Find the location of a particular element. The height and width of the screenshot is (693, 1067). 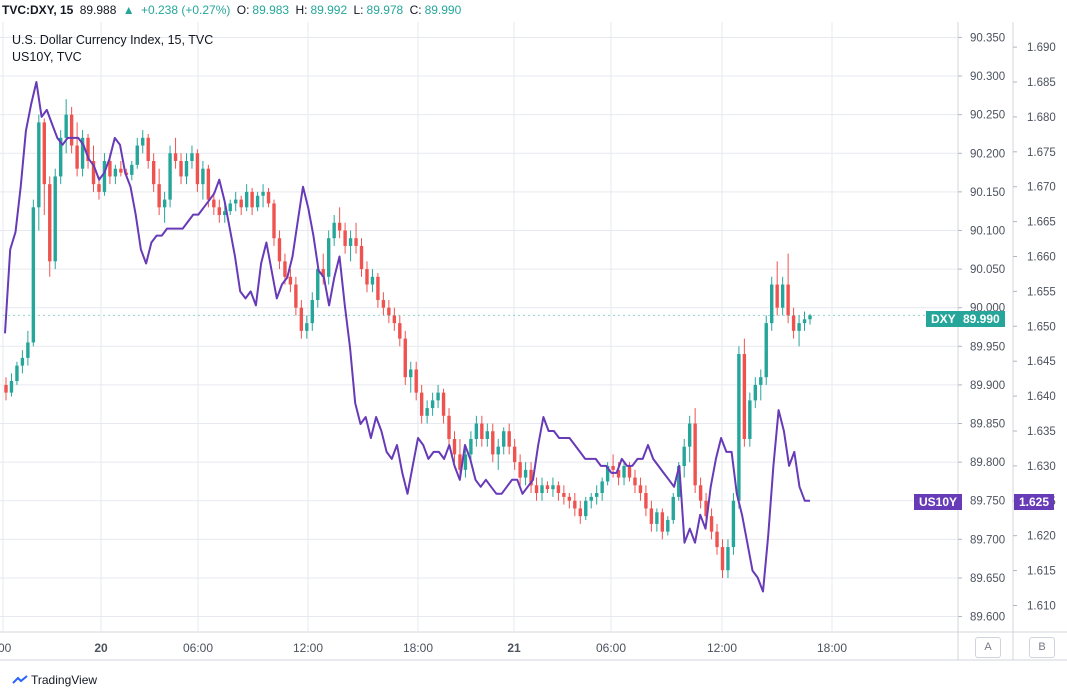

right-scale-button: B is located at coordinates (1042, 647).